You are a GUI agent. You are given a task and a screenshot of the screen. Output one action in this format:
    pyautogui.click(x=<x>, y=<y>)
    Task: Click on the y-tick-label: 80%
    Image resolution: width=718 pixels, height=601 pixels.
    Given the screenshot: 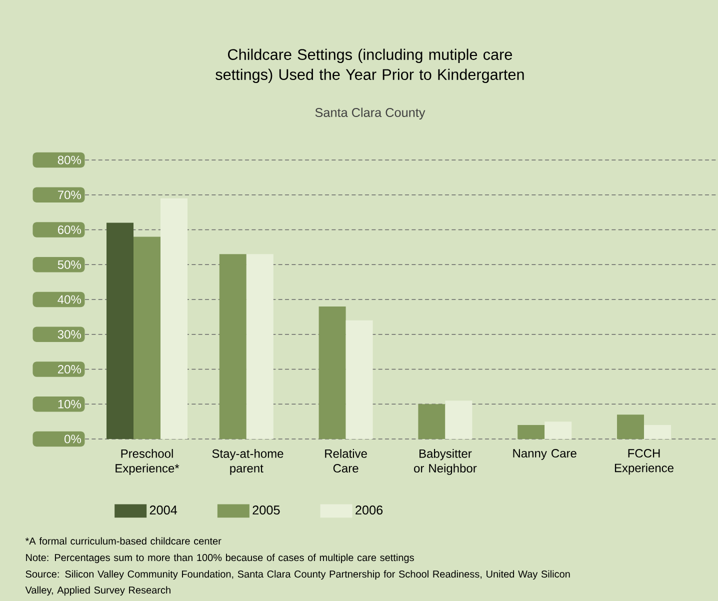 What is the action you would take?
    pyautogui.click(x=69, y=160)
    